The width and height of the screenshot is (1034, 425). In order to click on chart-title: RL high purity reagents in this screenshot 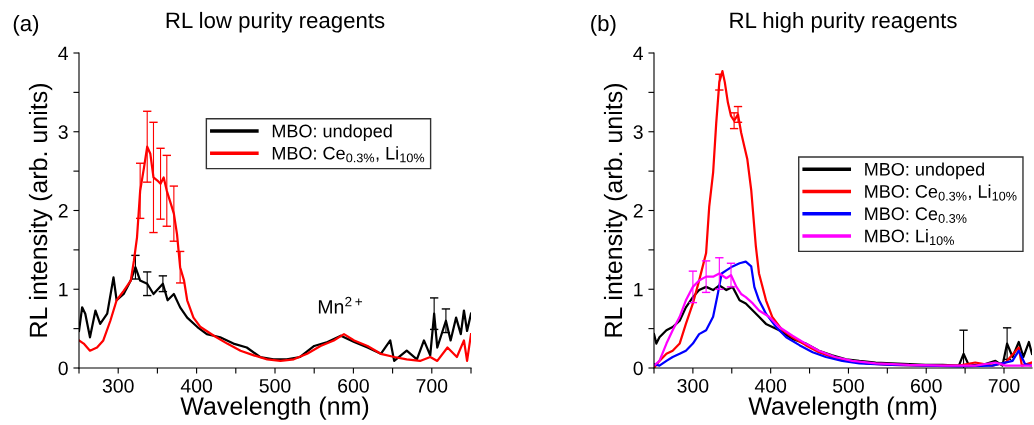, I will do `click(843, 22)`.